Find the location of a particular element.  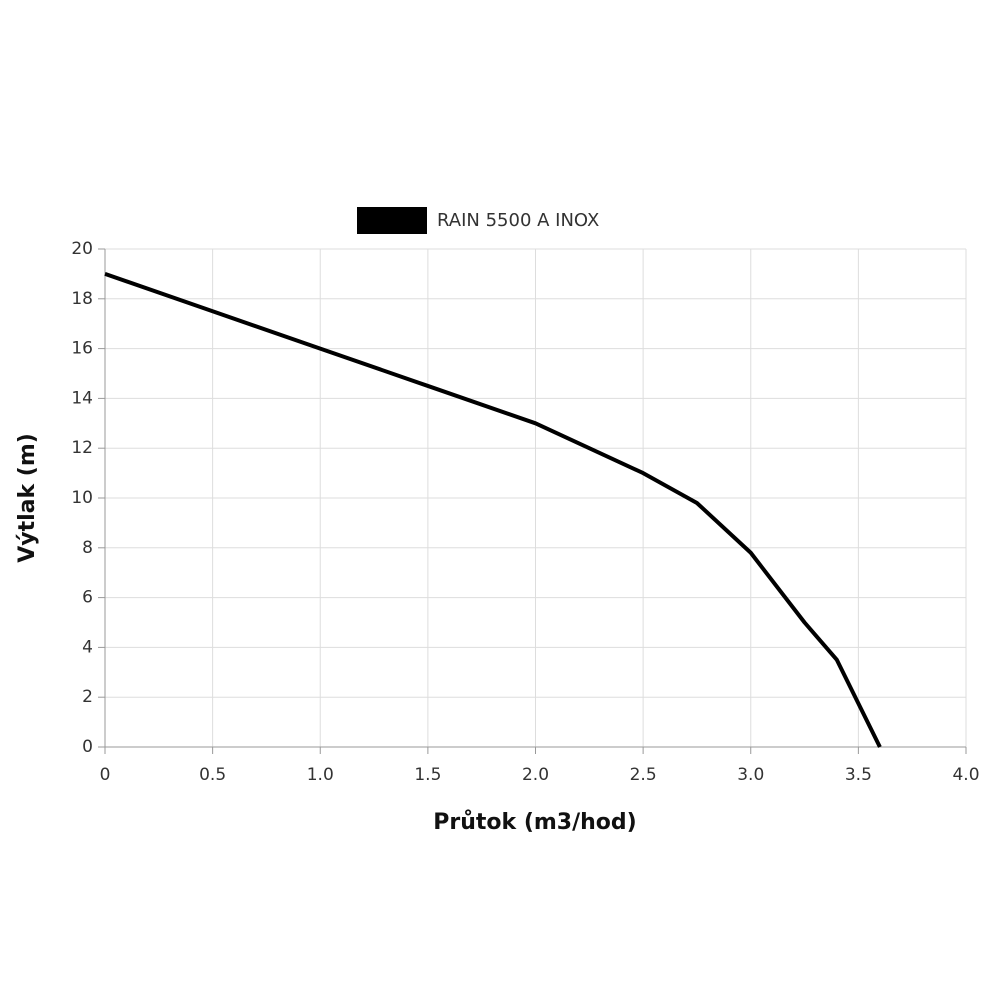

y-tick-label: 14 is located at coordinates (82, 398).